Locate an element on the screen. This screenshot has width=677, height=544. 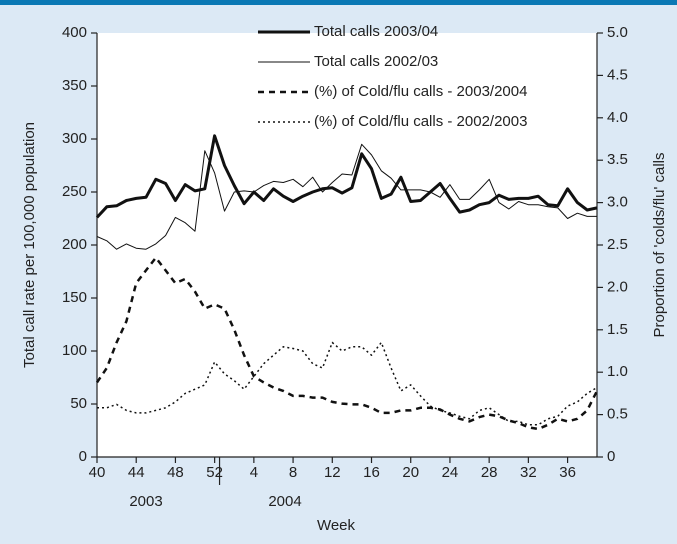
y2-tick-label: 4.0 is located at coordinates (617, 117).